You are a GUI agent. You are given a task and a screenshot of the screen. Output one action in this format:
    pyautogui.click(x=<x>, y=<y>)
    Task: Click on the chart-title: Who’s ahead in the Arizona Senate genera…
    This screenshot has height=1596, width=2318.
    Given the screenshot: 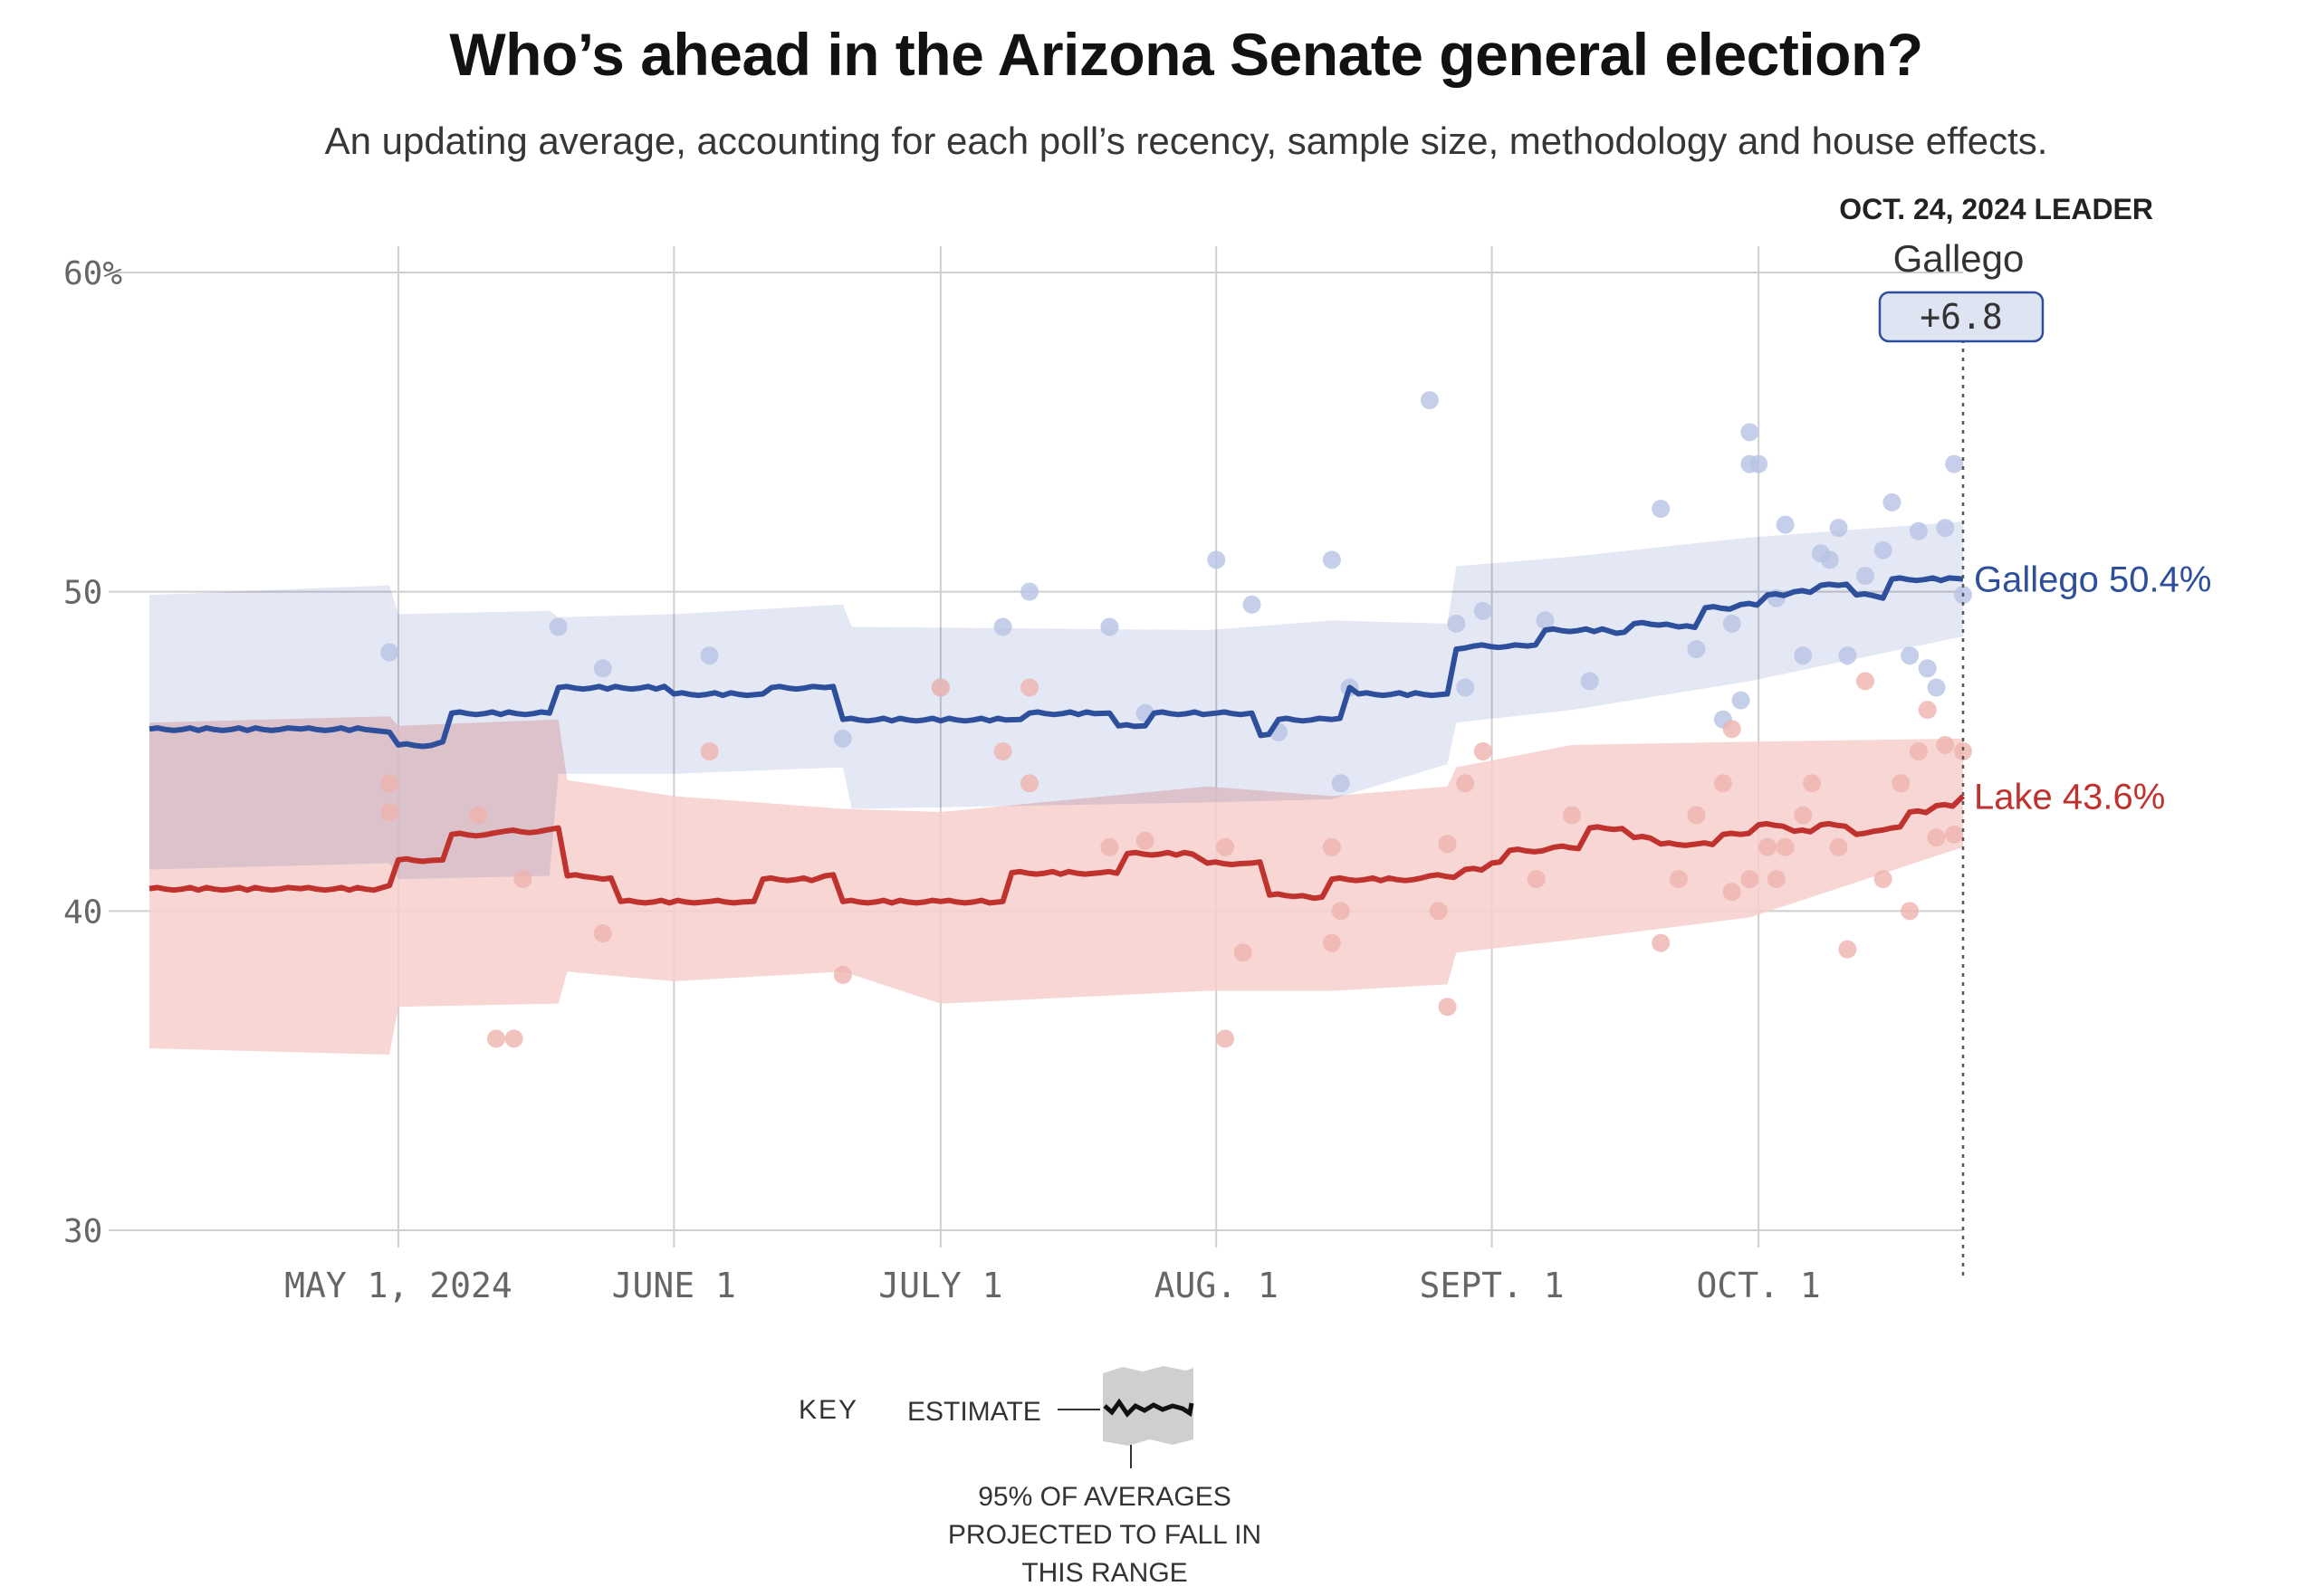 What is the action you would take?
    pyautogui.click(x=1186, y=54)
    